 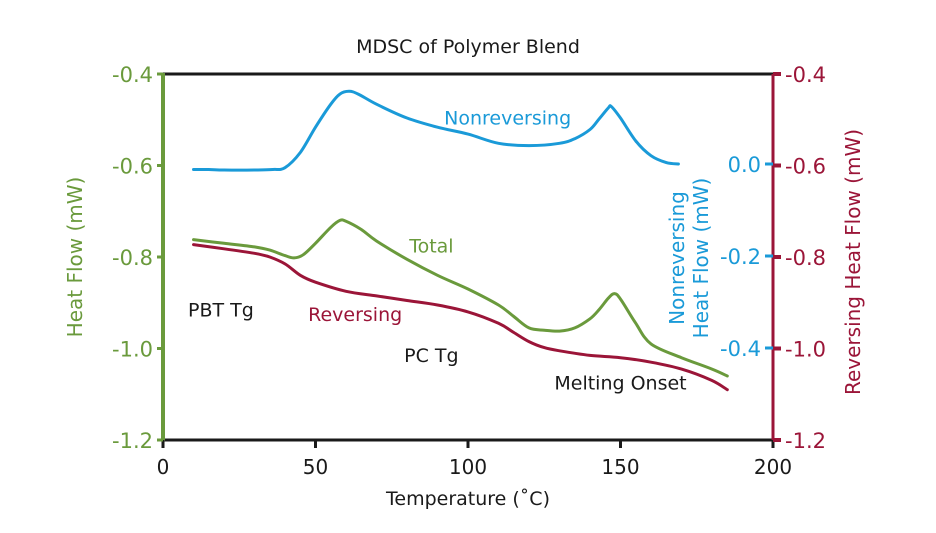 I want to click on right-reversing-tick-label: -1.2, so click(x=805, y=441).